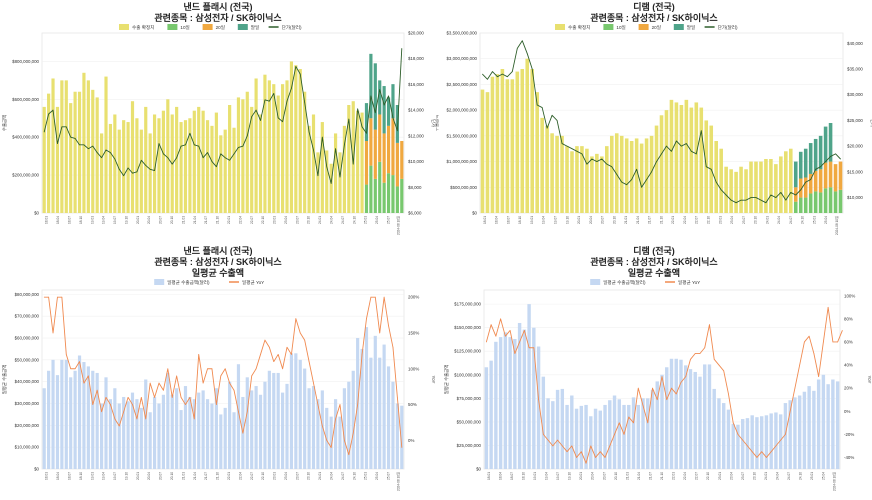 This screenshot has width=872, height=500. I want to click on x-tick-label: 24.10, so click(354, 220).